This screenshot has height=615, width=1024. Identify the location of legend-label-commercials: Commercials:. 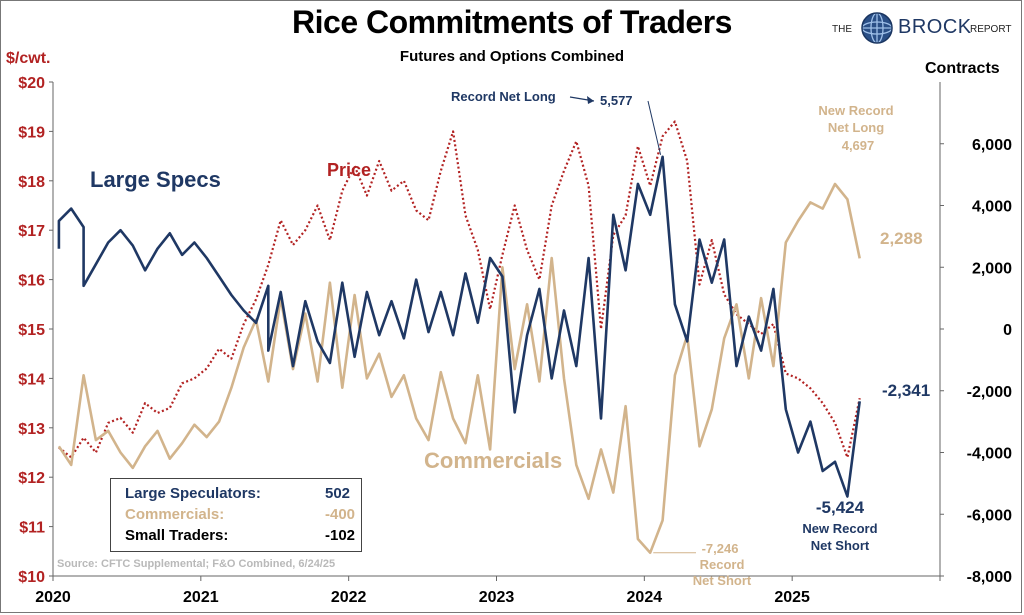
(175, 514).